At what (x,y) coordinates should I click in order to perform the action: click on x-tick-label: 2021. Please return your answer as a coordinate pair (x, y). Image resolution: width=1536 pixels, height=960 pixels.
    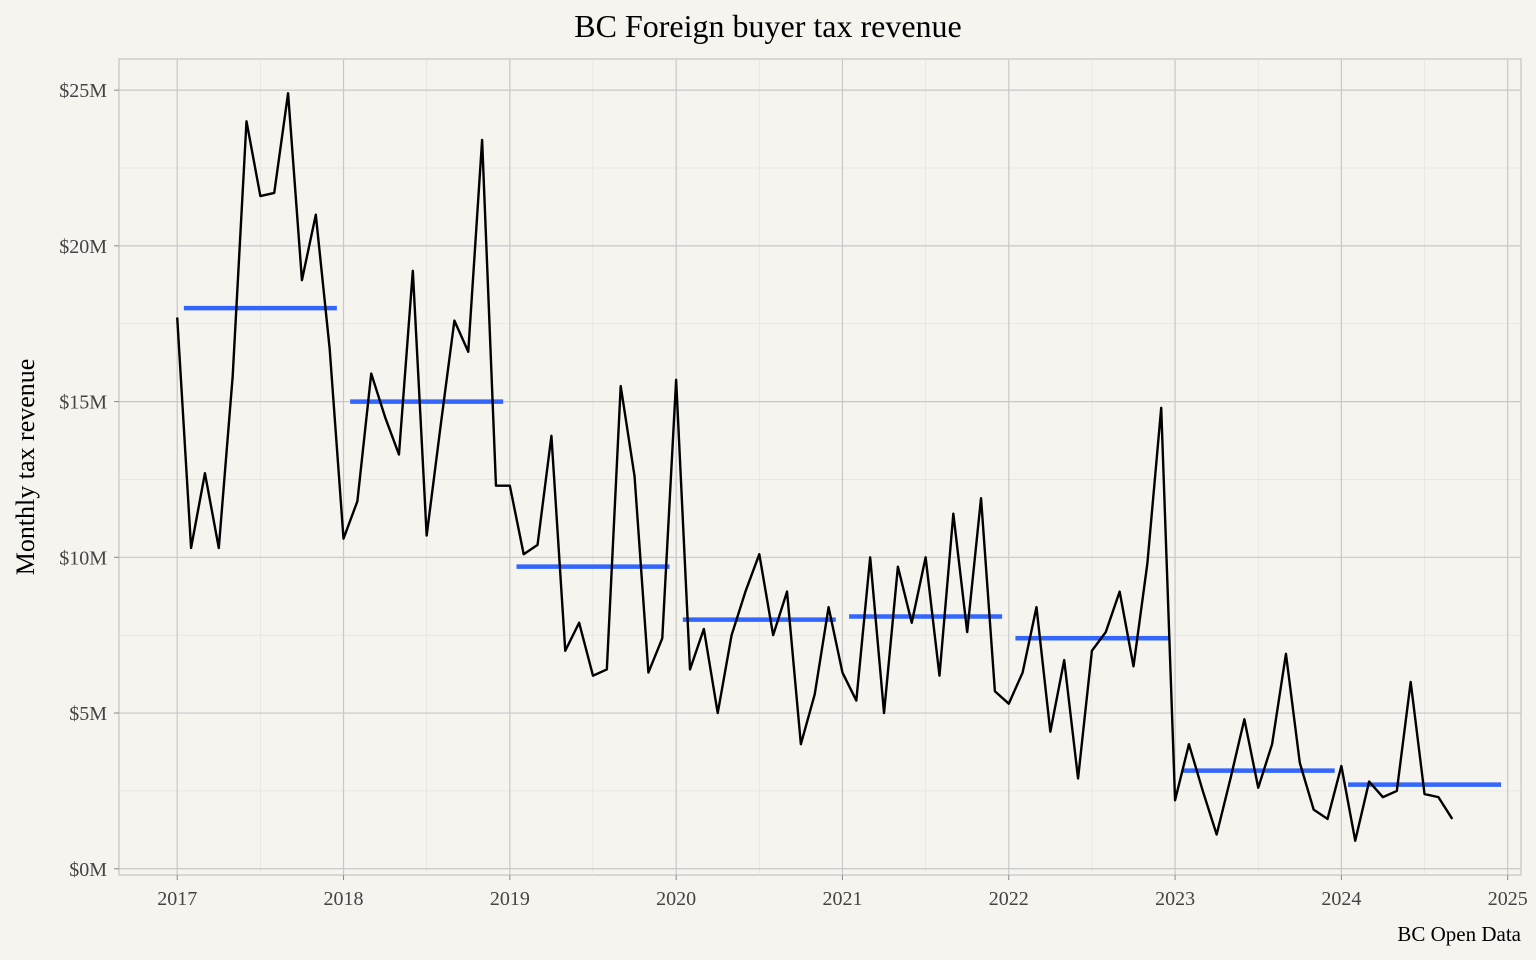
    Looking at the image, I should click on (842, 899).